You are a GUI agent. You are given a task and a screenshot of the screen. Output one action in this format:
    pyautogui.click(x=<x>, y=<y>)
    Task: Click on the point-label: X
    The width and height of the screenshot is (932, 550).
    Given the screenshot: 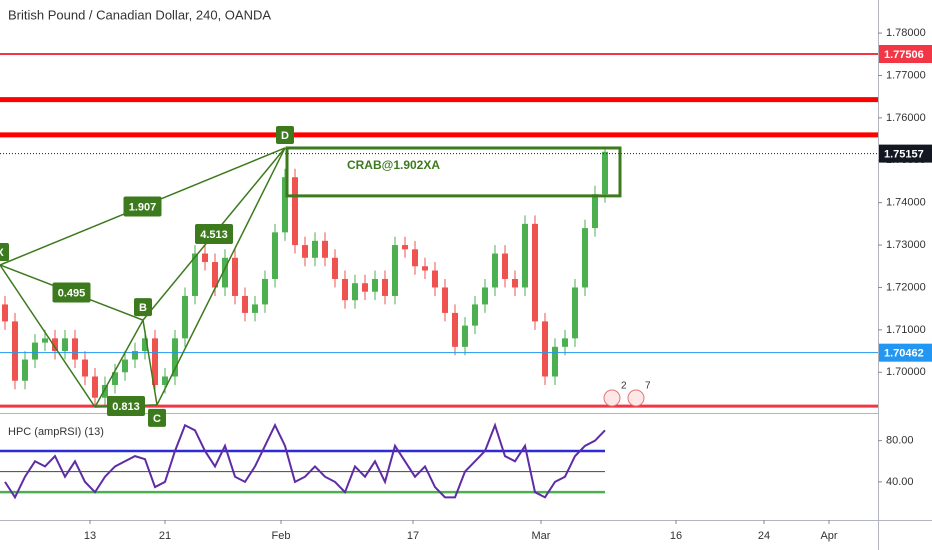 What is the action you would take?
    pyautogui.click(x=2, y=253)
    